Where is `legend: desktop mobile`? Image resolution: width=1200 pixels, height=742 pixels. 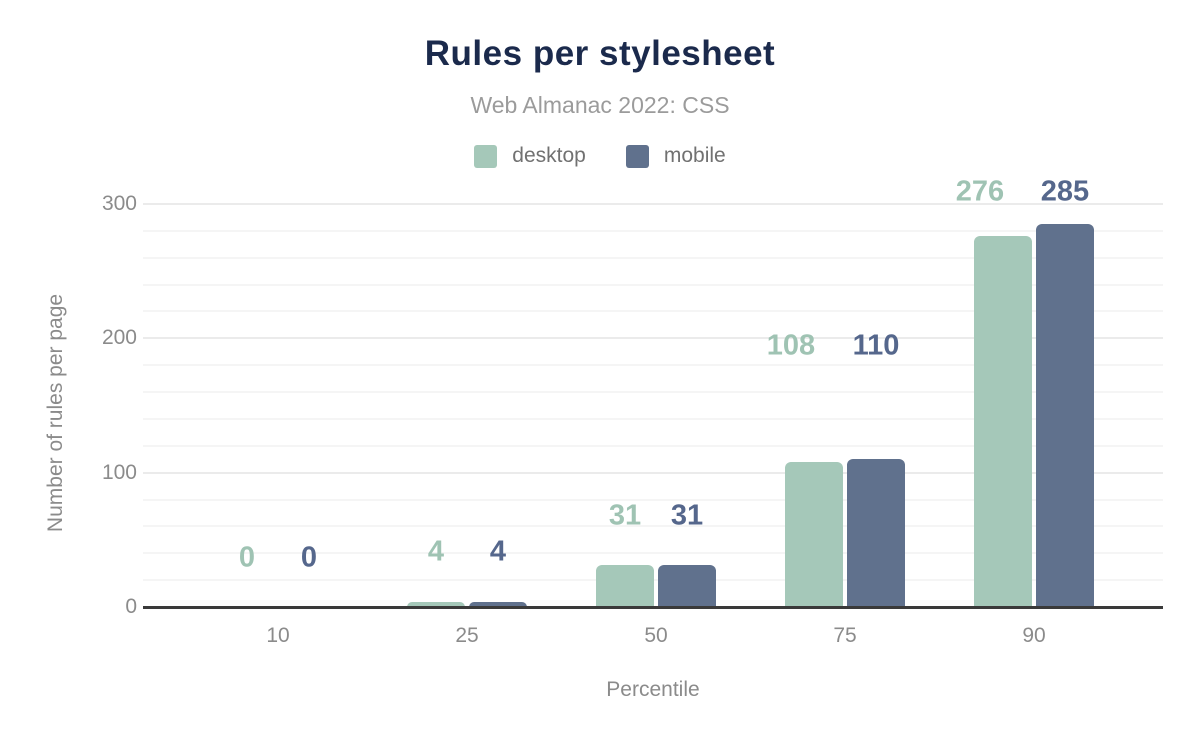 legend: desktop mobile is located at coordinates (600, 156).